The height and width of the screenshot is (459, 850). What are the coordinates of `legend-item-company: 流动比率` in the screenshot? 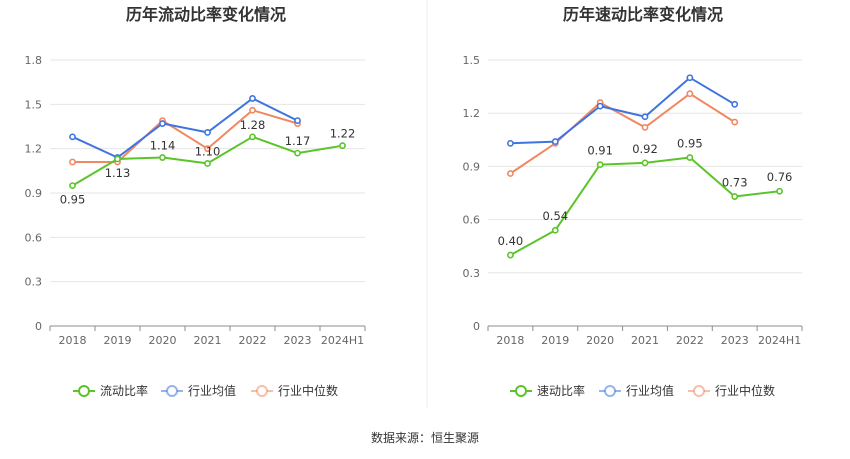 It's located at (110, 390).